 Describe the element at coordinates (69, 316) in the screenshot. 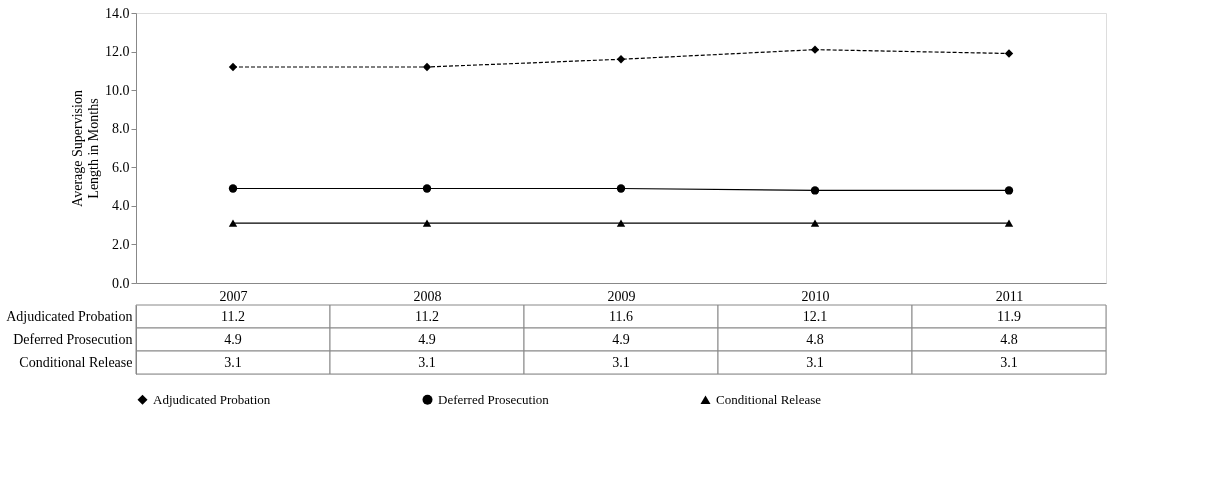

I see `text: Adjudicated Probation` at that location.